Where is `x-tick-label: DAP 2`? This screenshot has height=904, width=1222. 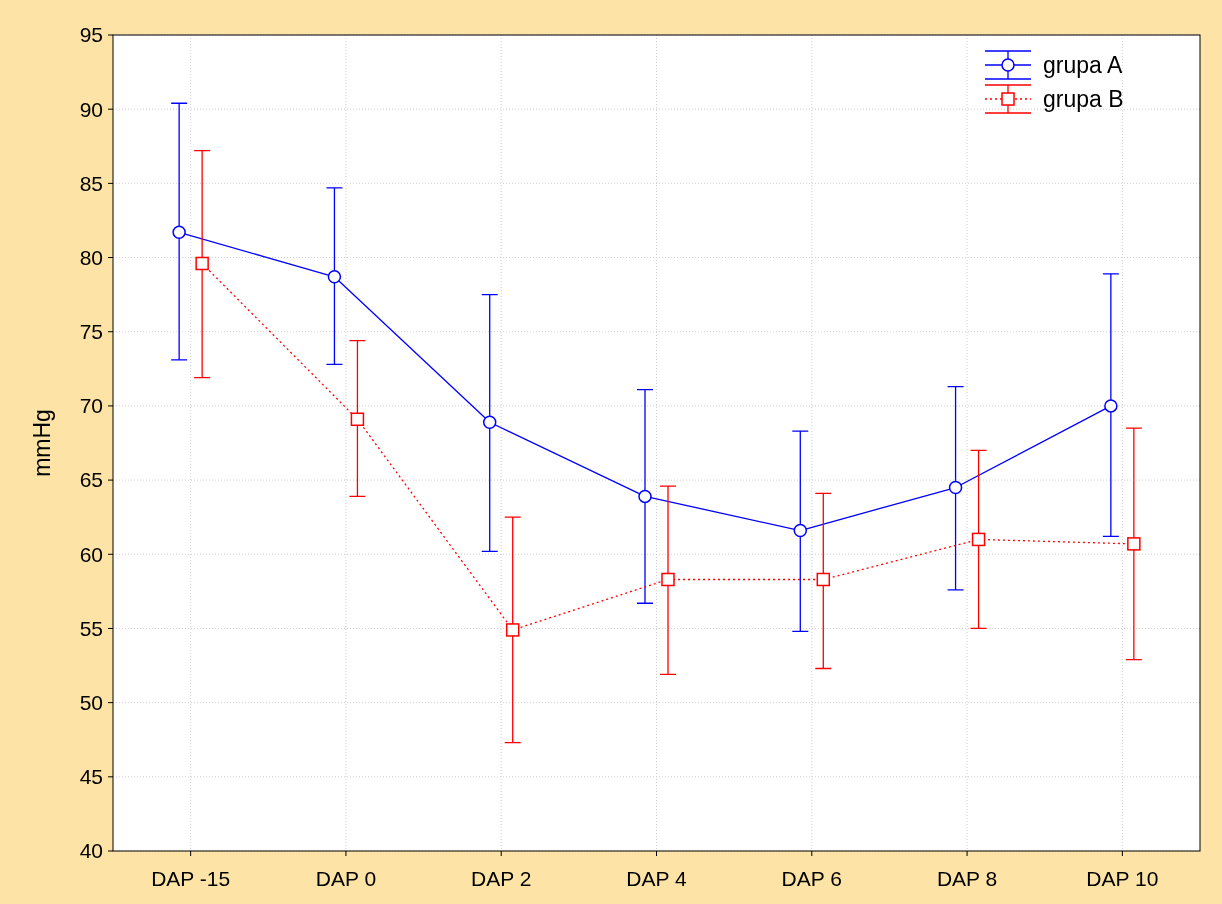 x-tick-label: DAP 2 is located at coordinates (501, 878).